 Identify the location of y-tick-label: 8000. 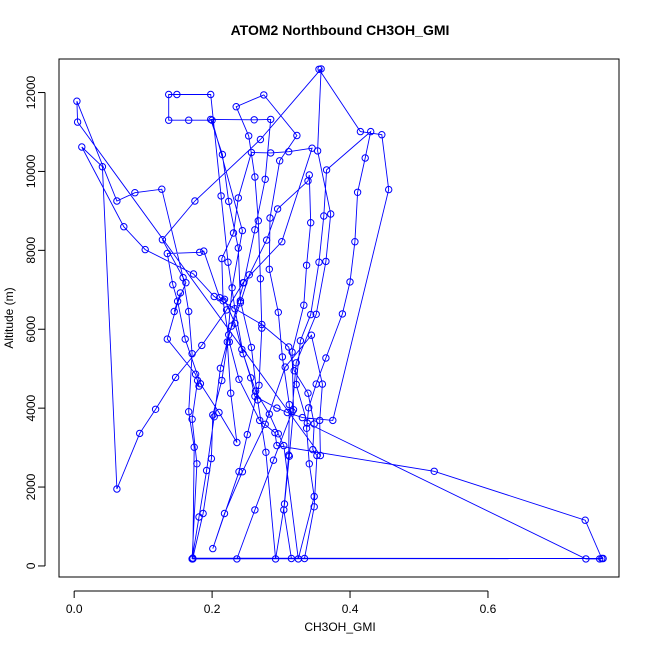
(31, 250).